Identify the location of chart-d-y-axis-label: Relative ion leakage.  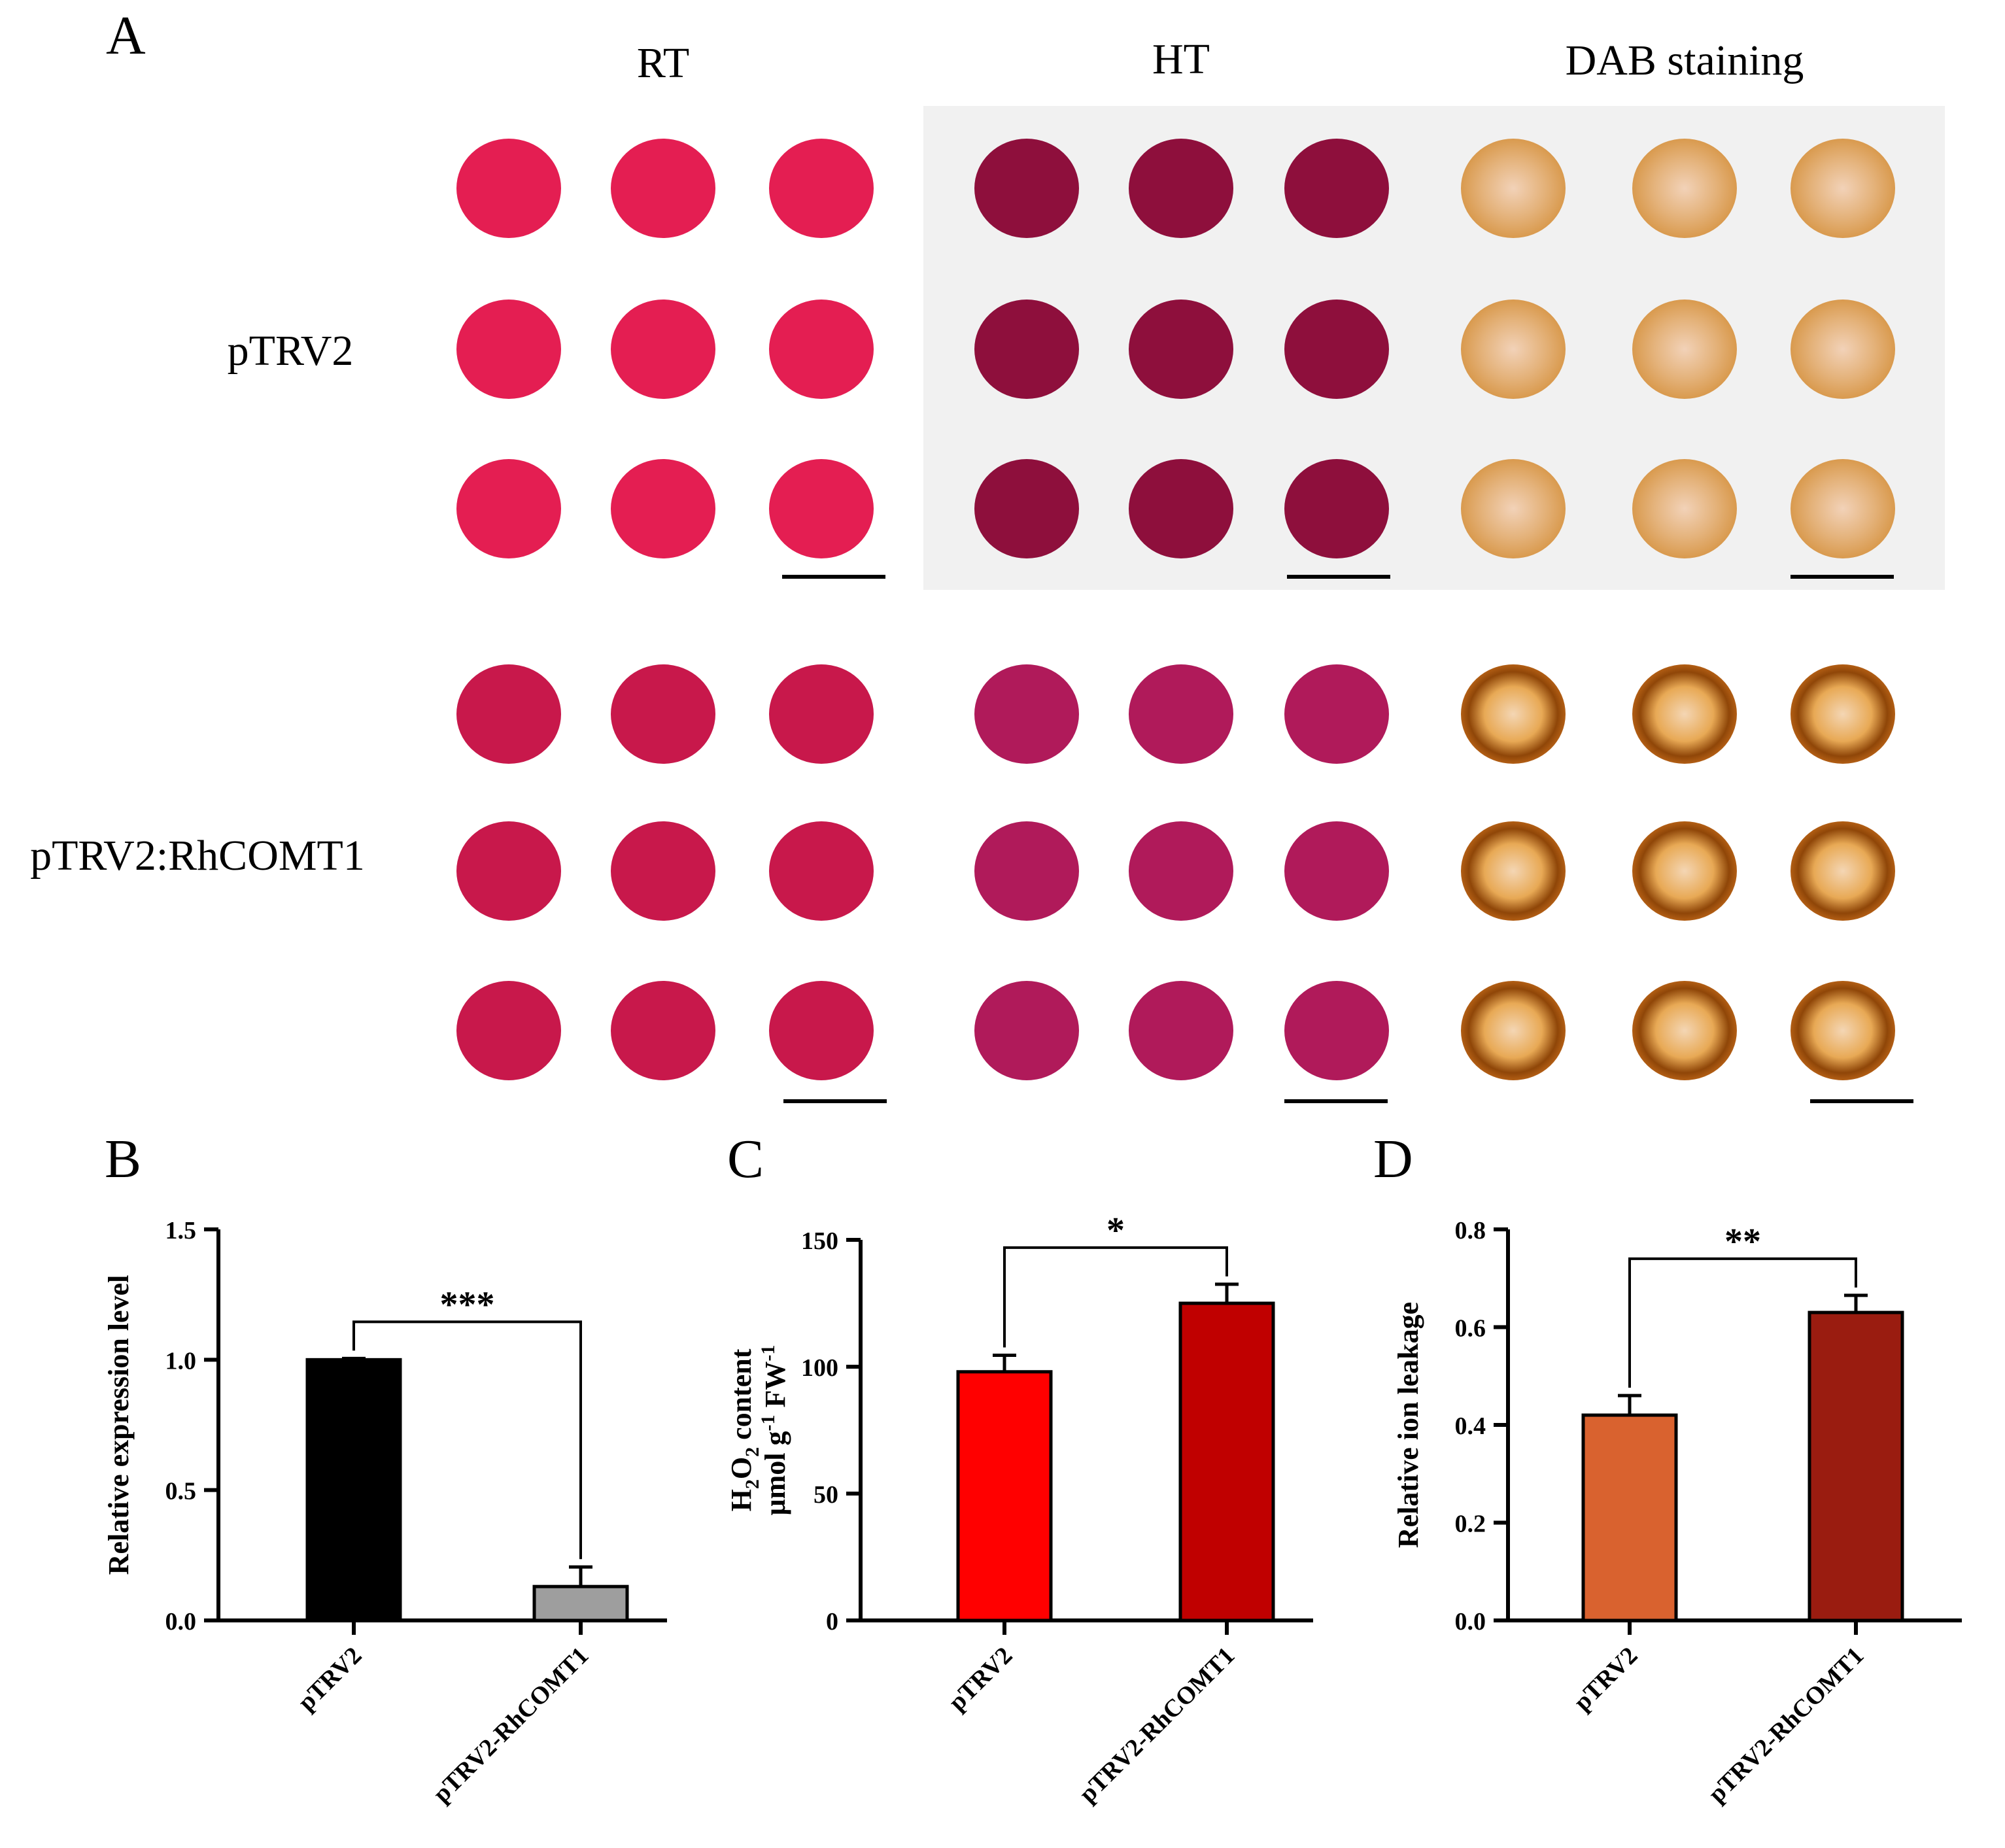
(1408, 1425).